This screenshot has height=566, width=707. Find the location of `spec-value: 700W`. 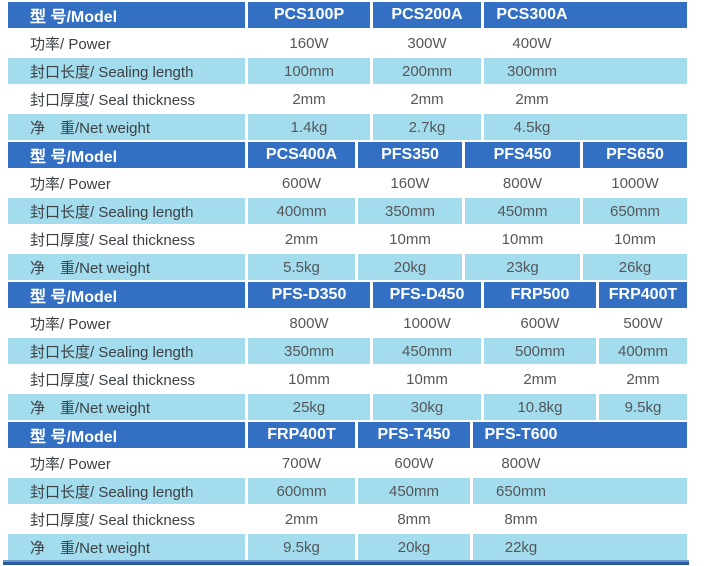

spec-value: 700W is located at coordinates (301, 463).